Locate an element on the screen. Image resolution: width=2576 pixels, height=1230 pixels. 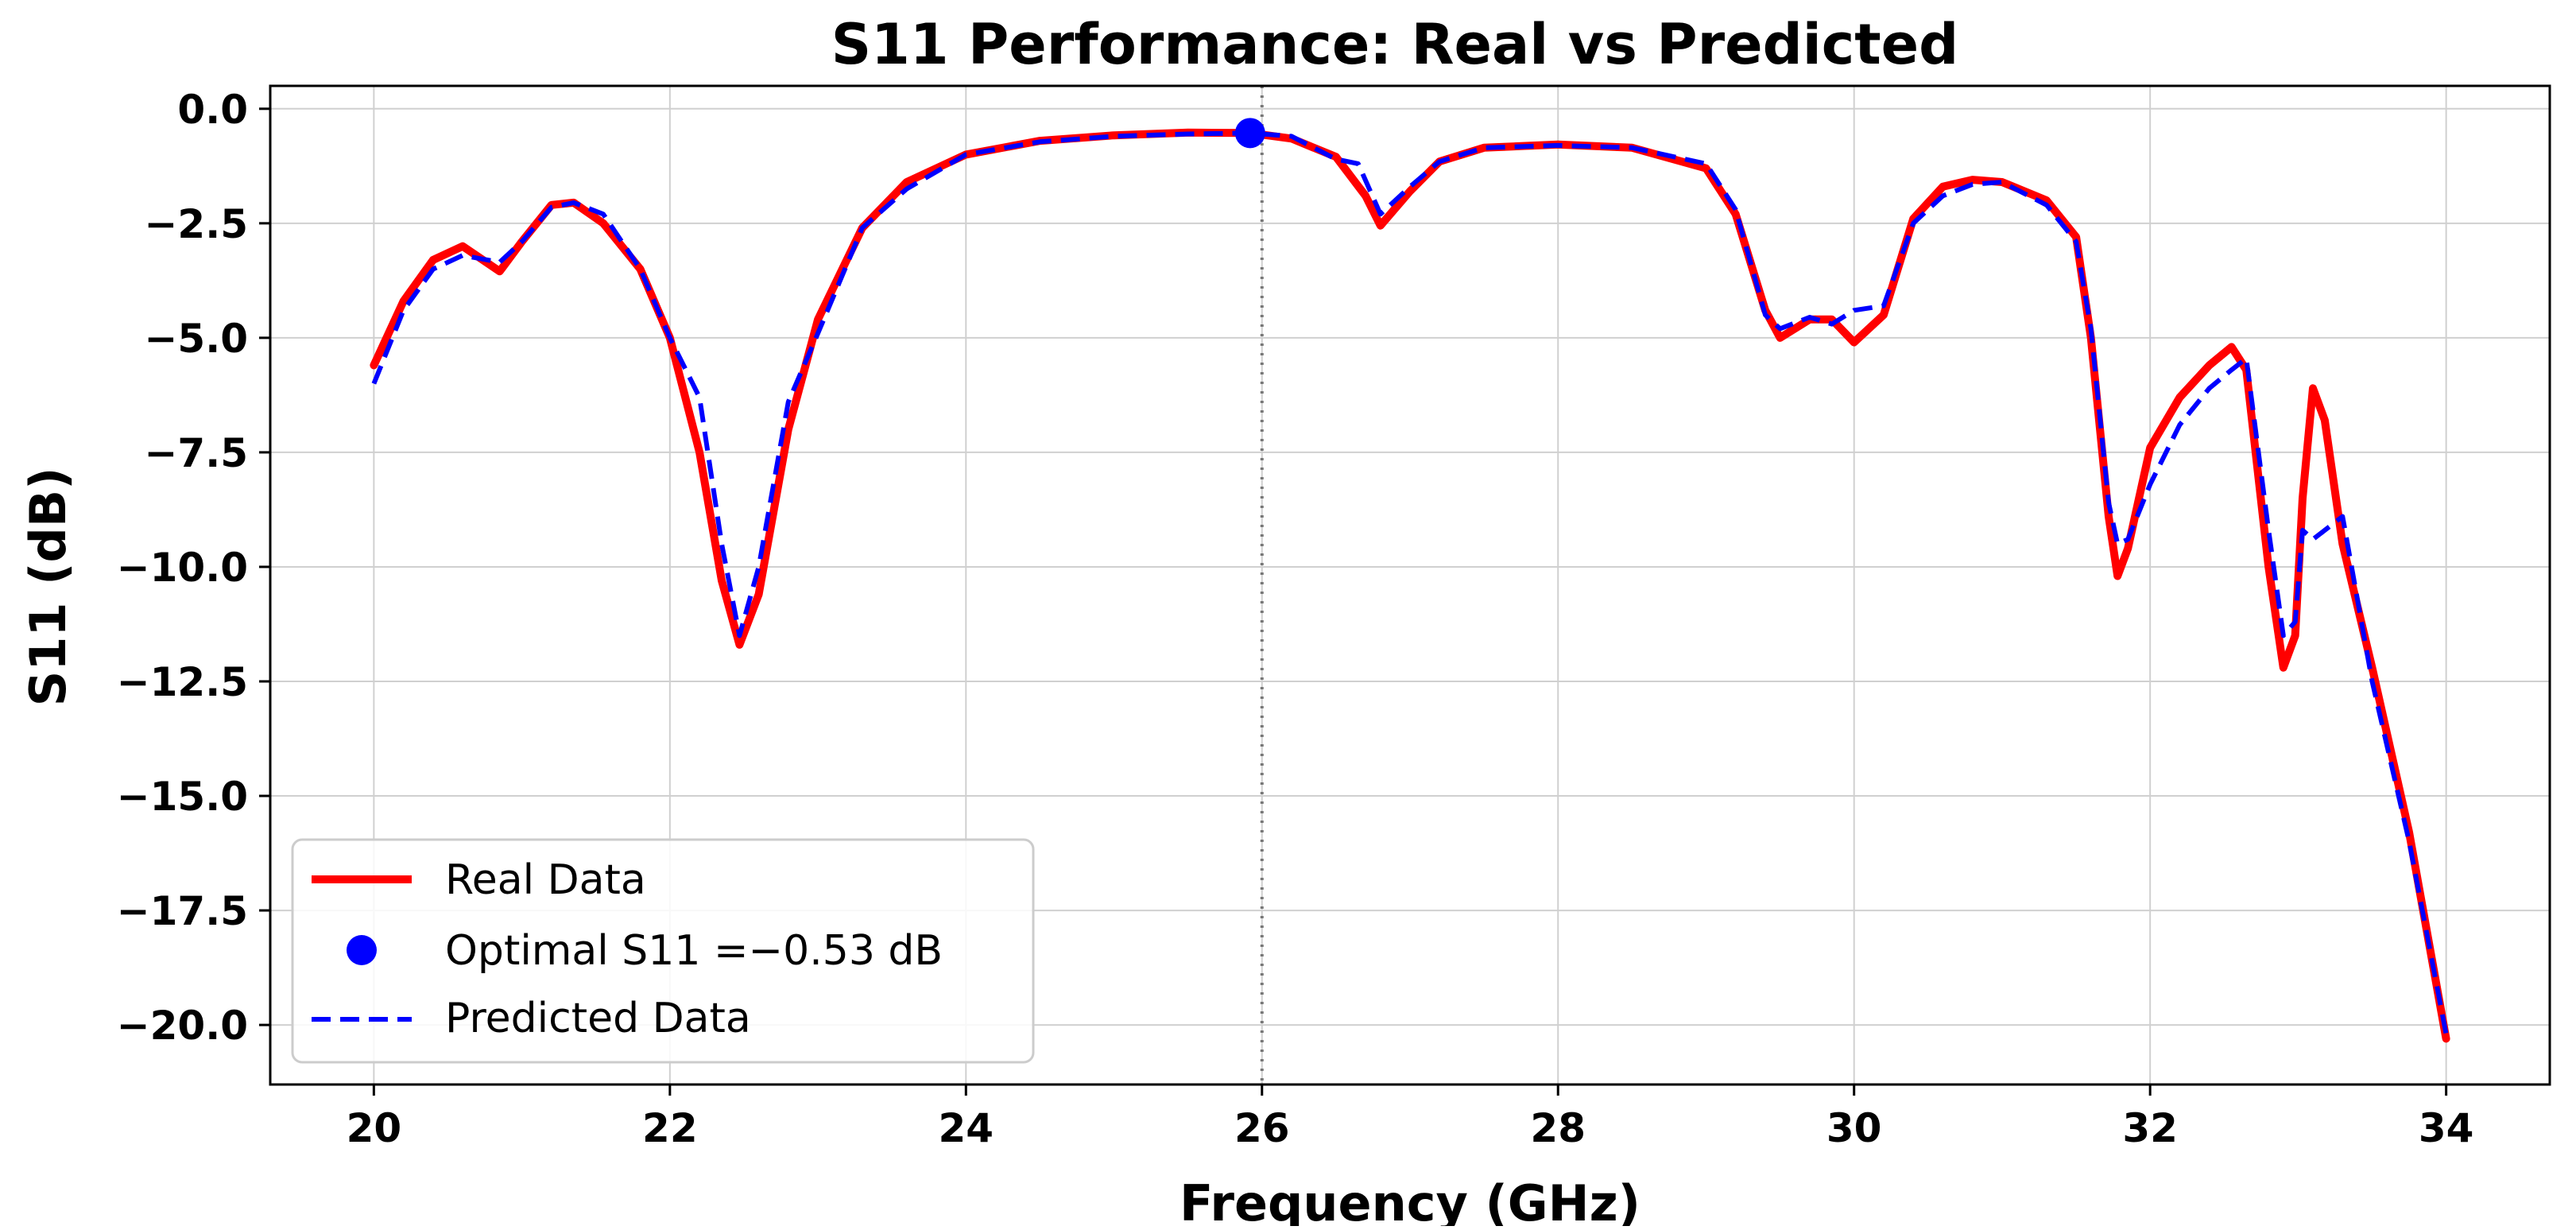
legend-box is located at coordinates (663, 951).